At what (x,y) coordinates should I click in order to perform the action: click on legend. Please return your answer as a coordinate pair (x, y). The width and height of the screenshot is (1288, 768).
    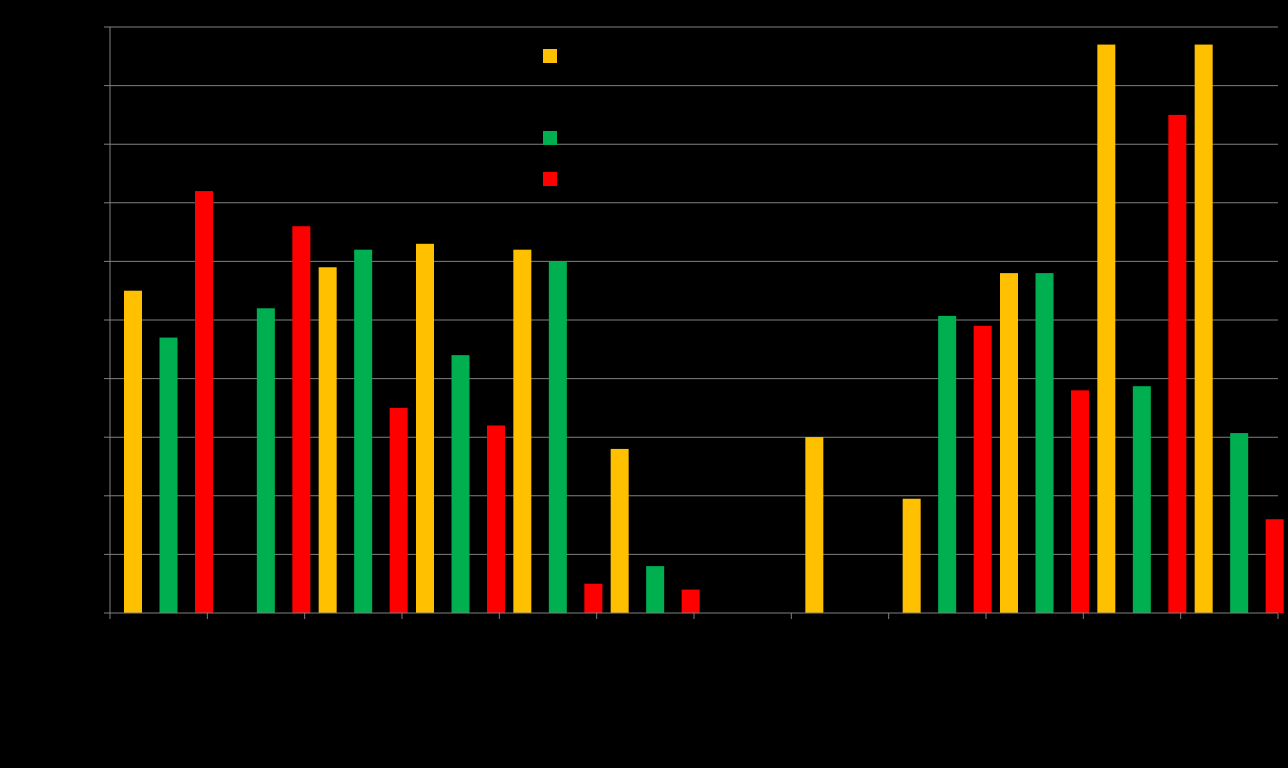
    Looking at the image, I should click on (550, 117).